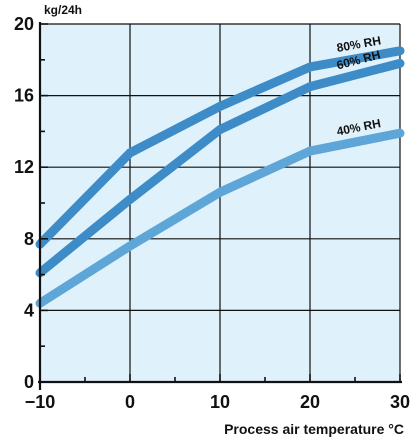  What do you see at coordinates (40, 402) in the screenshot?
I see `x-tick-label: −10` at bounding box center [40, 402].